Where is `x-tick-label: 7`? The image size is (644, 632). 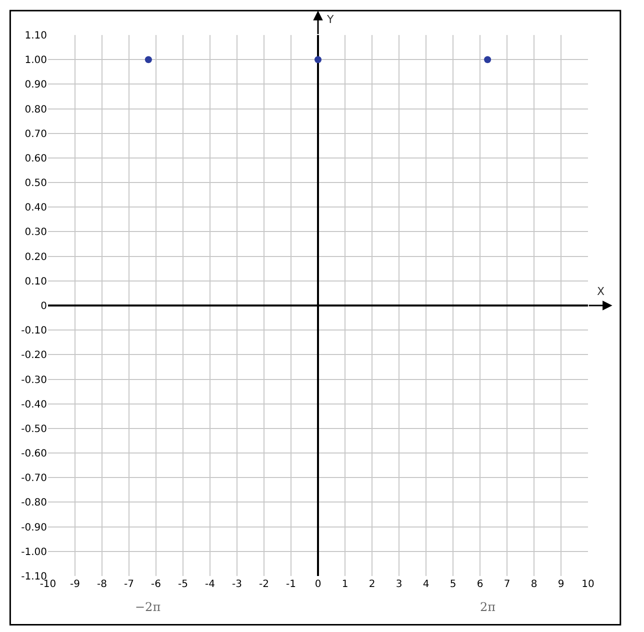 x-tick-label: 7 is located at coordinates (507, 584).